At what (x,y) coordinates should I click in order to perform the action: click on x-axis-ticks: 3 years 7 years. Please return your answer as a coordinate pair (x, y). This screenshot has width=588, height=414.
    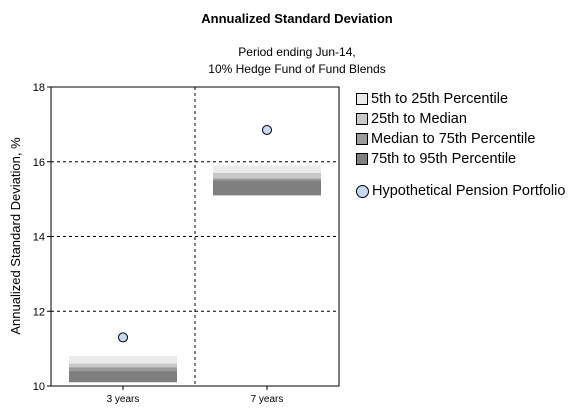
    Looking at the image, I should click on (195, 395).